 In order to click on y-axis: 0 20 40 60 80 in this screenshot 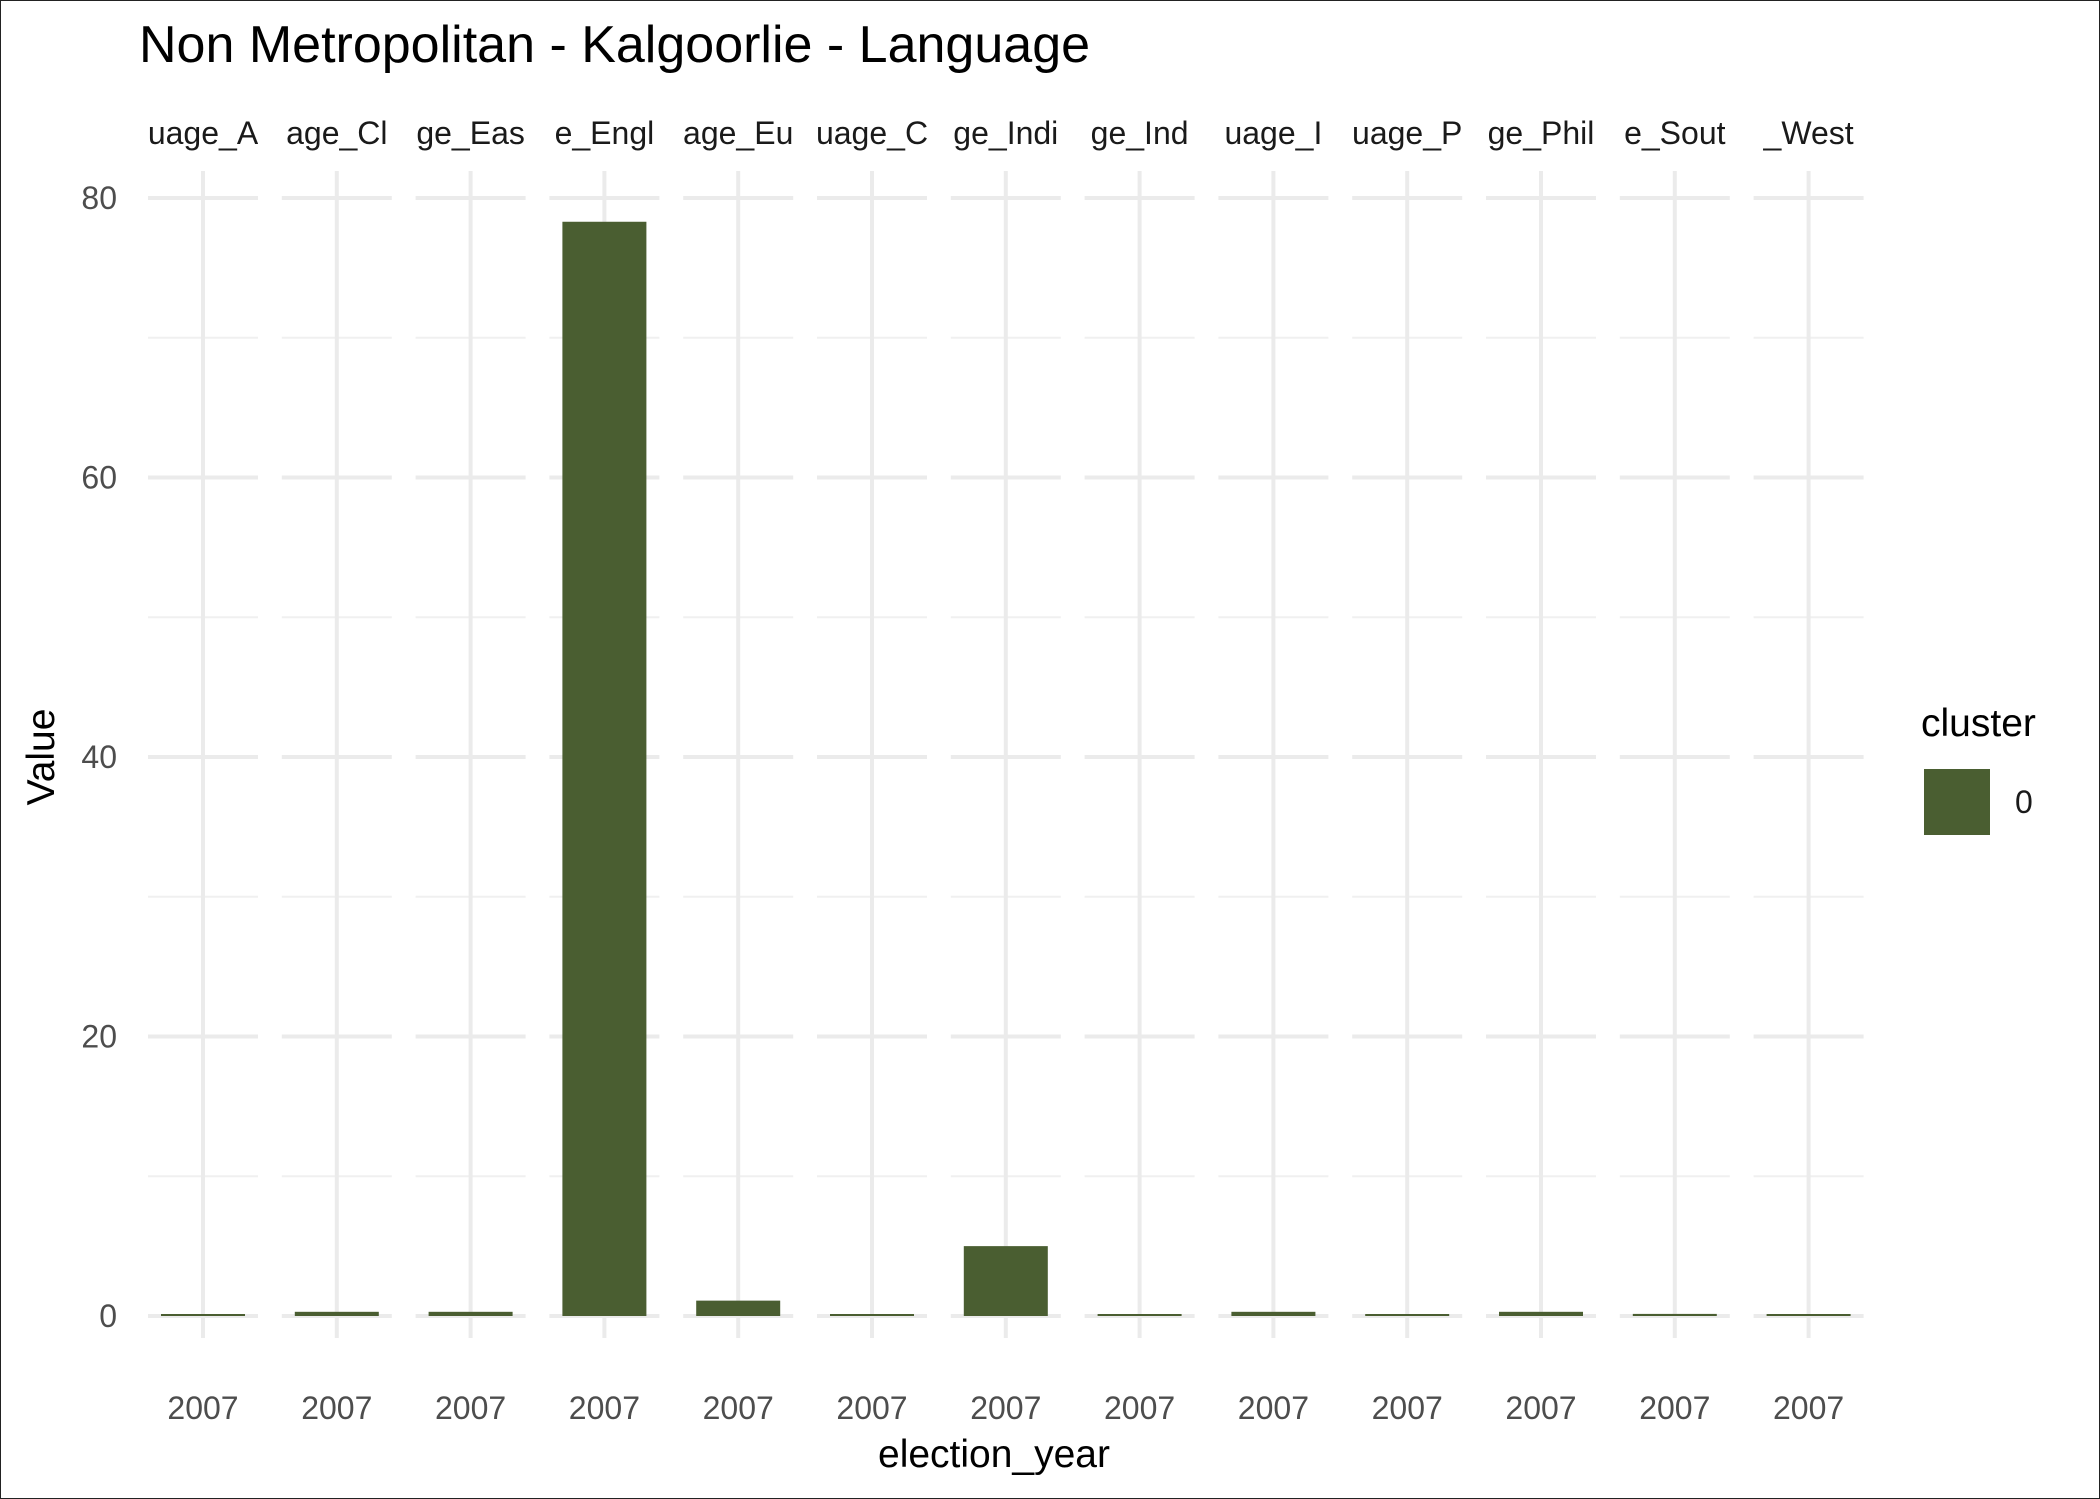, I will do `click(99, 757)`.